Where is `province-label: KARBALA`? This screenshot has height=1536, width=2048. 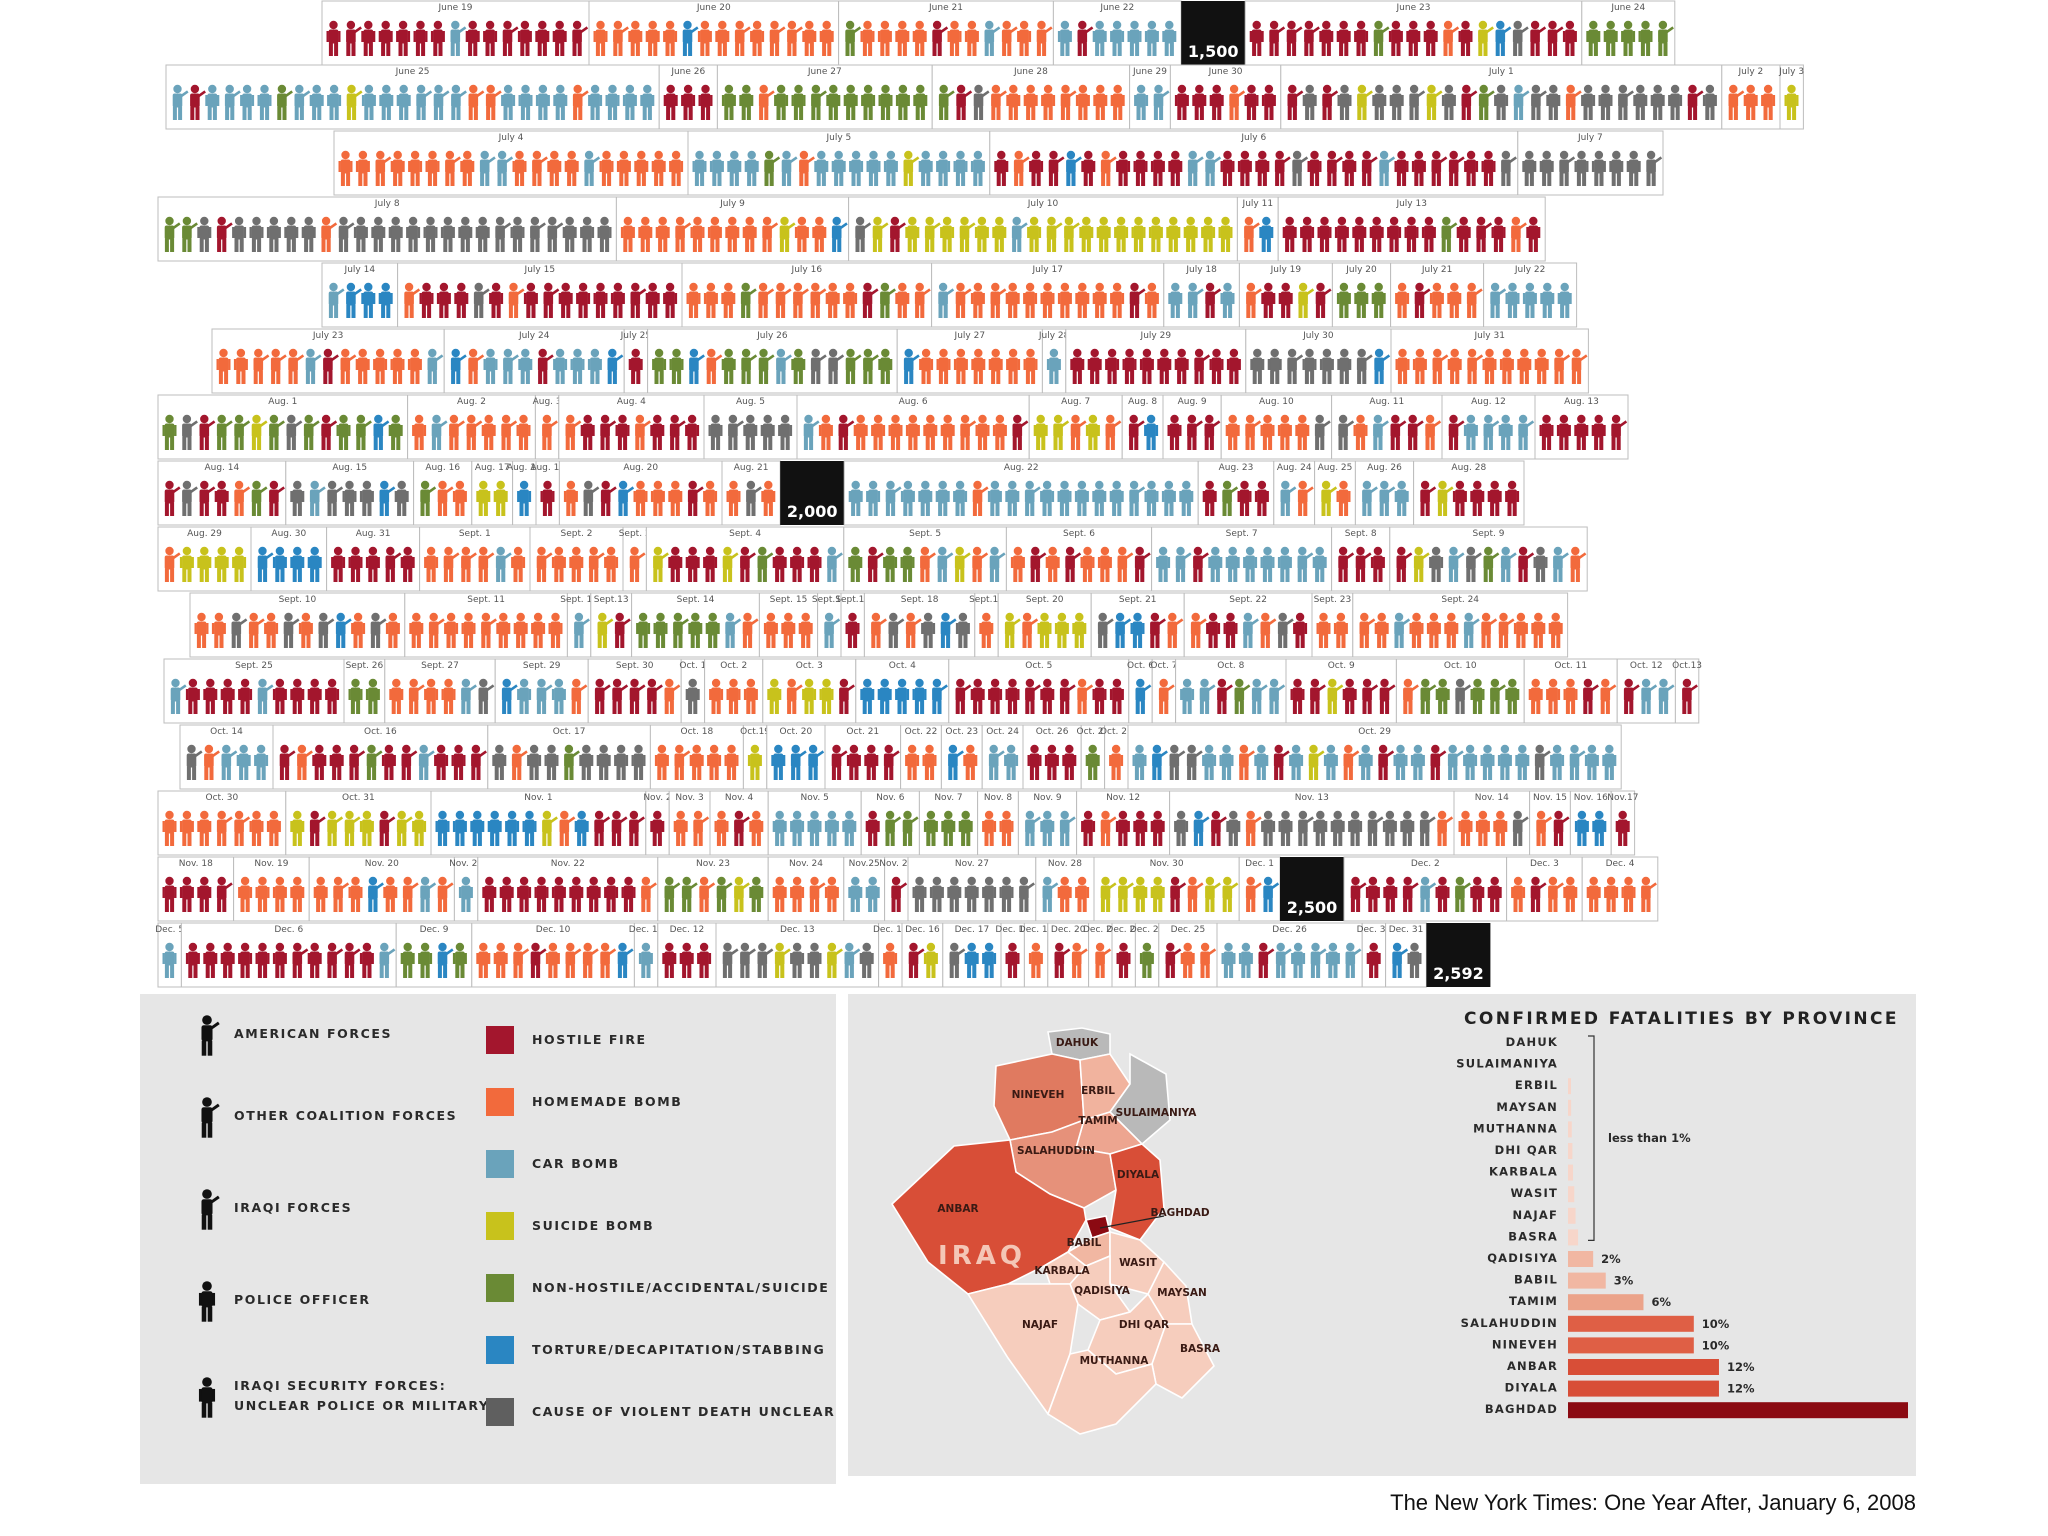
province-label: KARBALA is located at coordinates (1062, 1271).